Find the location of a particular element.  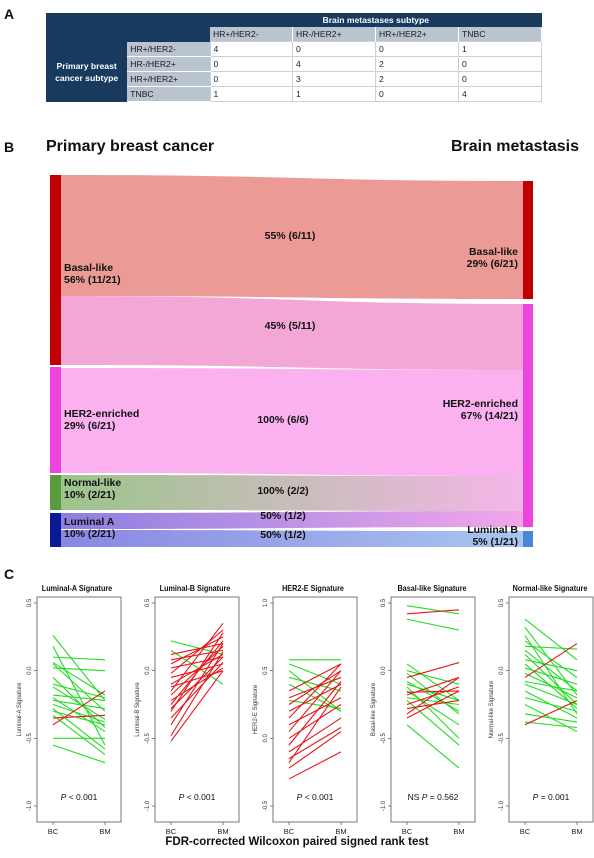

y-axis-label: Luminal-B Signature is located at coordinates (138, 709).